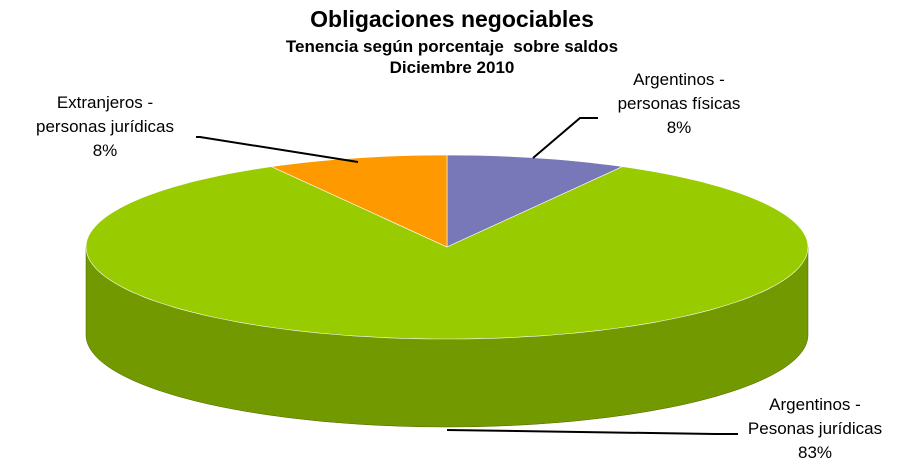 The image size is (904, 463). I want to click on category-label: Argentinos - personas físicas, so click(679, 91).